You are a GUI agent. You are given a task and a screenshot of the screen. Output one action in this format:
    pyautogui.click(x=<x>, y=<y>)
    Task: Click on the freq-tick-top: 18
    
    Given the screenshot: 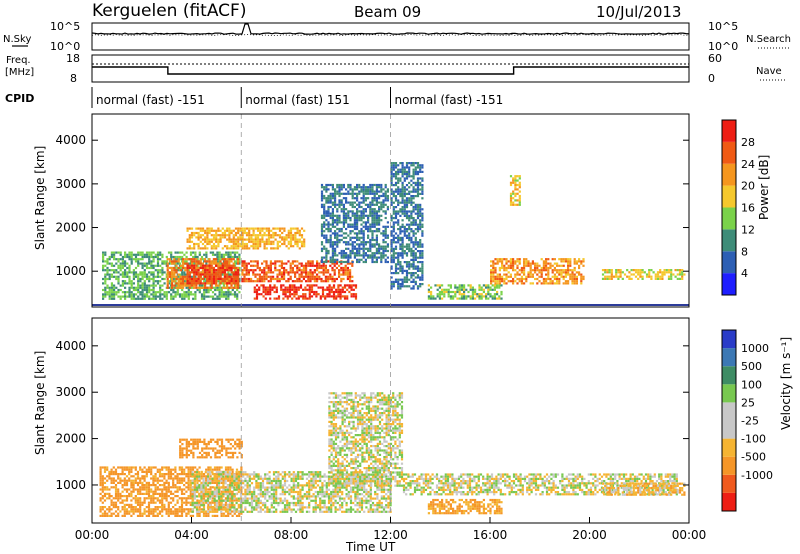 What is the action you would take?
    pyautogui.click(x=73, y=58)
    